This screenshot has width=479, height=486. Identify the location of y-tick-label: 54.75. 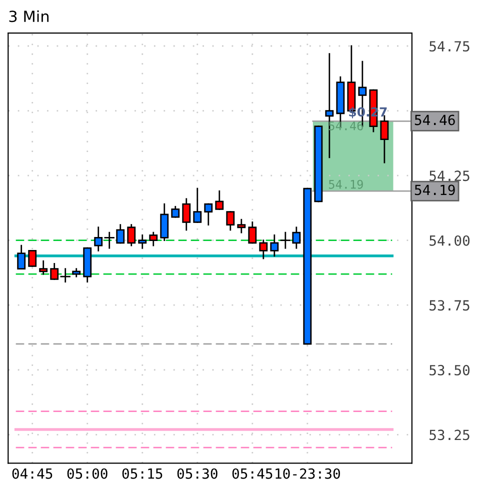
(450, 46).